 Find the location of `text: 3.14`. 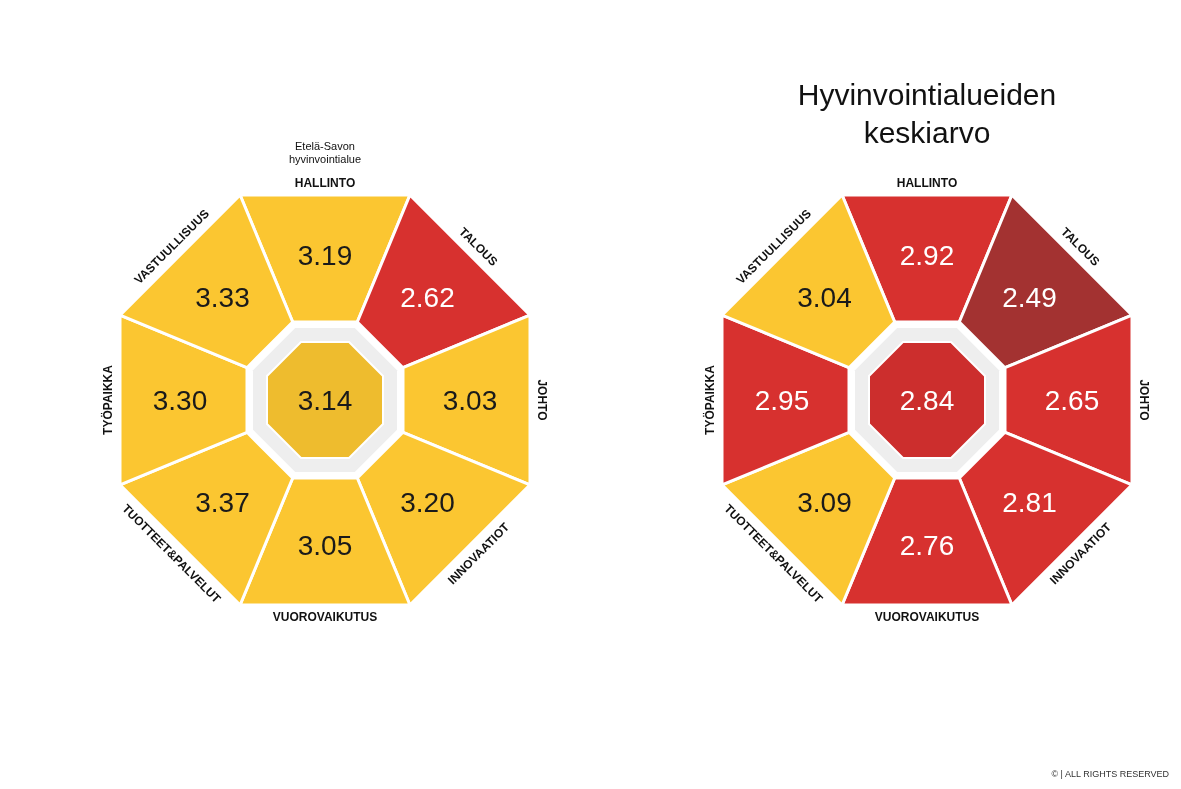

text: 3.14 is located at coordinates (325, 400).